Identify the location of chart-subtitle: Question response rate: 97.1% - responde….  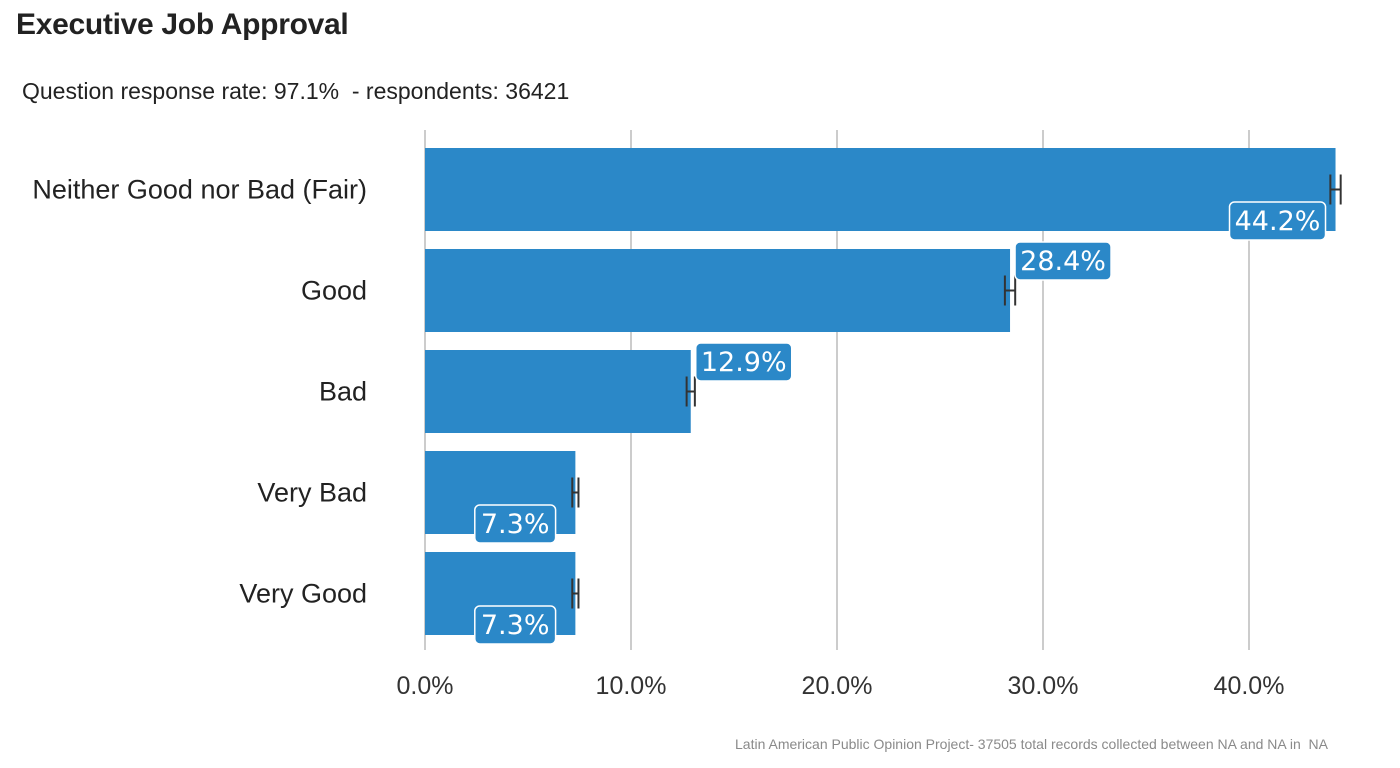
(296, 91).